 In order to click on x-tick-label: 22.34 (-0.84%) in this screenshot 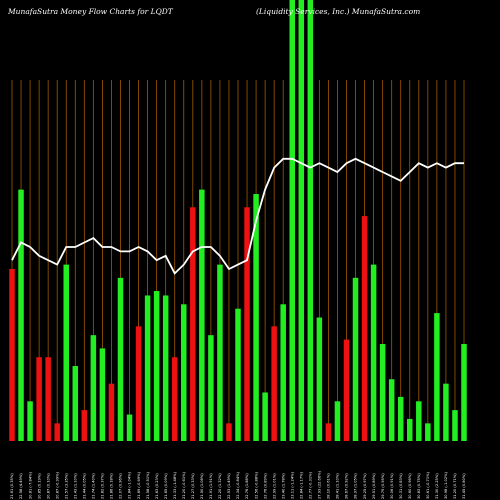, I will do `click(238, 485)`.